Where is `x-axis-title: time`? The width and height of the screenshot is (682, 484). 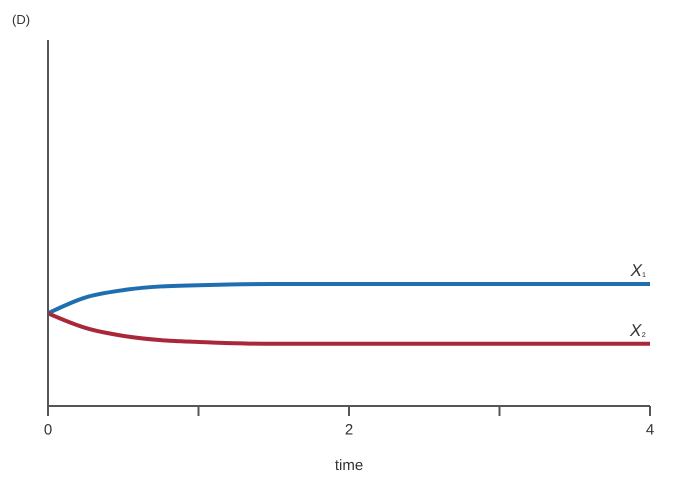 x-axis-title: time is located at coordinates (349, 465).